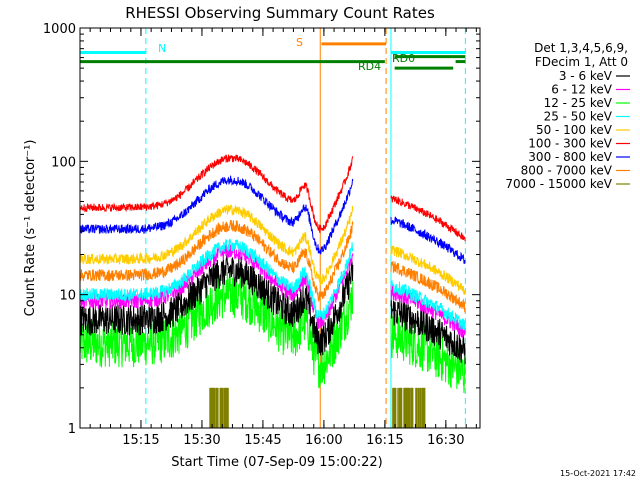 This screenshot has width=640, height=480. What do you see at coordinates (581, 48) in the screenshot?
I see `legend-header-1: Det 1,3,4,5,6,9,` at bounding box center [581, 48].